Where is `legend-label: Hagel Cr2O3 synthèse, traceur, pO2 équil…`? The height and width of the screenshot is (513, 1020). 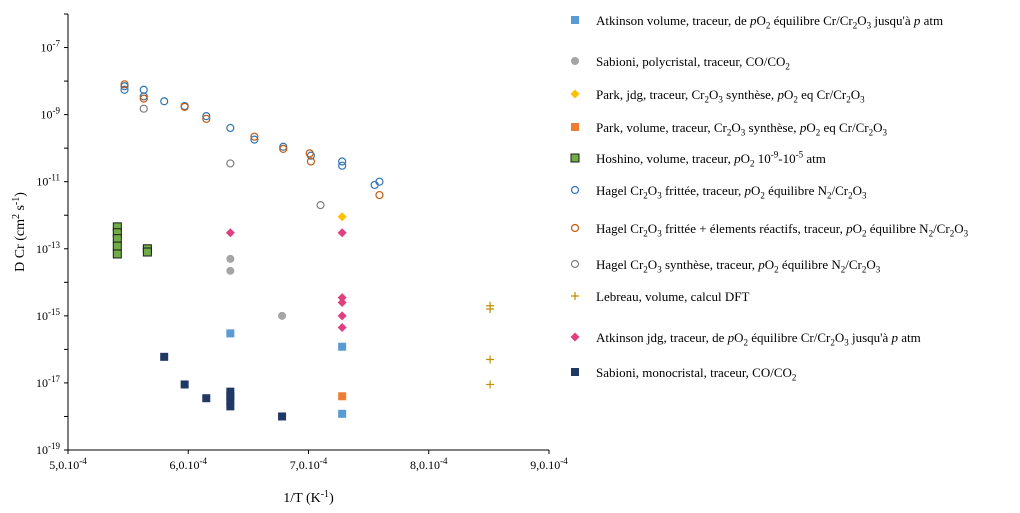 legend-label: Hagel Cr2O3 synthèse, traceur, pO2 équil… is located at coordinates (738, 265).